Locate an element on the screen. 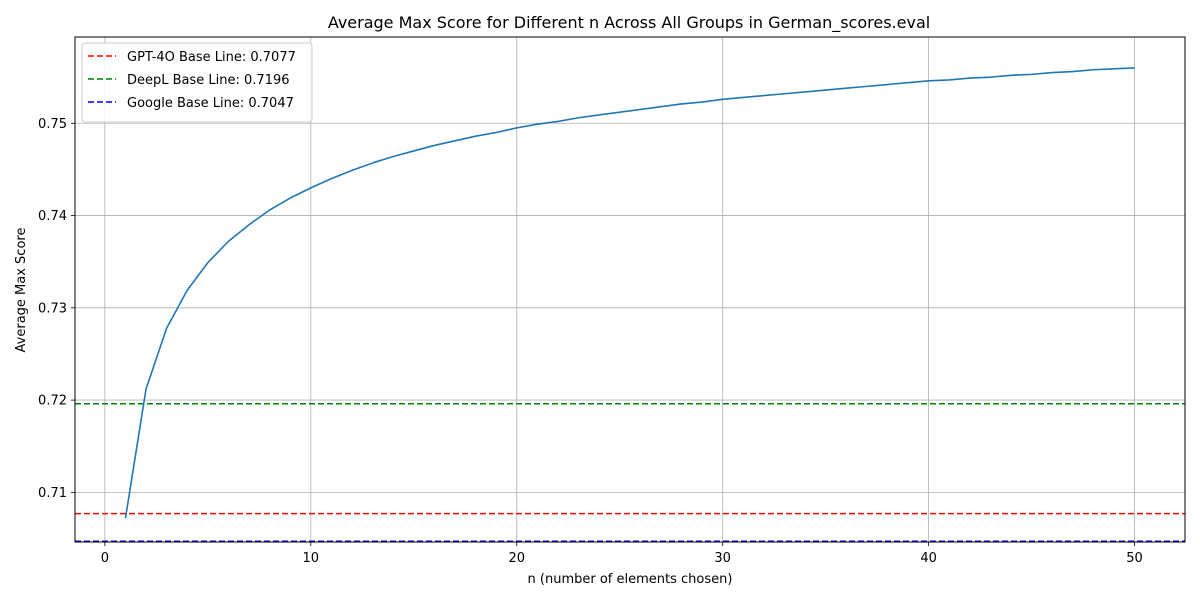 This screenshot has height=600, width=1200. x-tick-label: 20 is located at coordinates (516, 558).